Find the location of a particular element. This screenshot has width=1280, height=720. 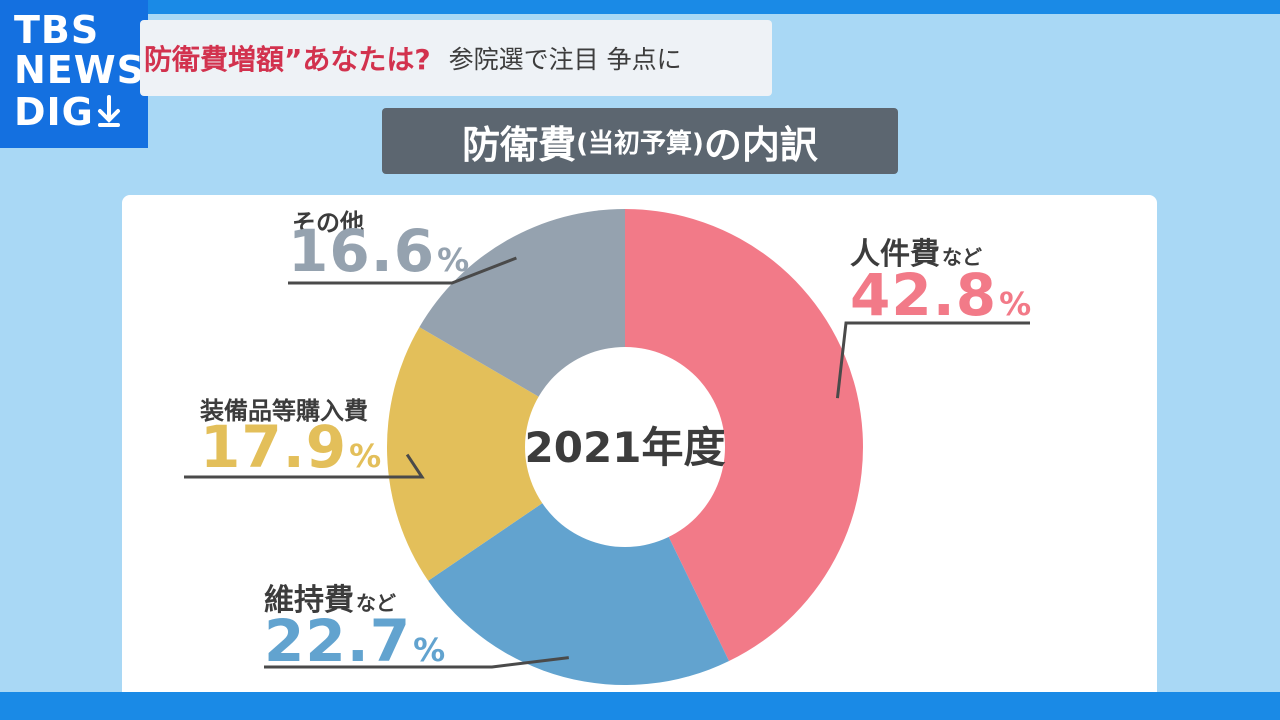

center-label: 2021年度 is located at coordinates (625, 447).